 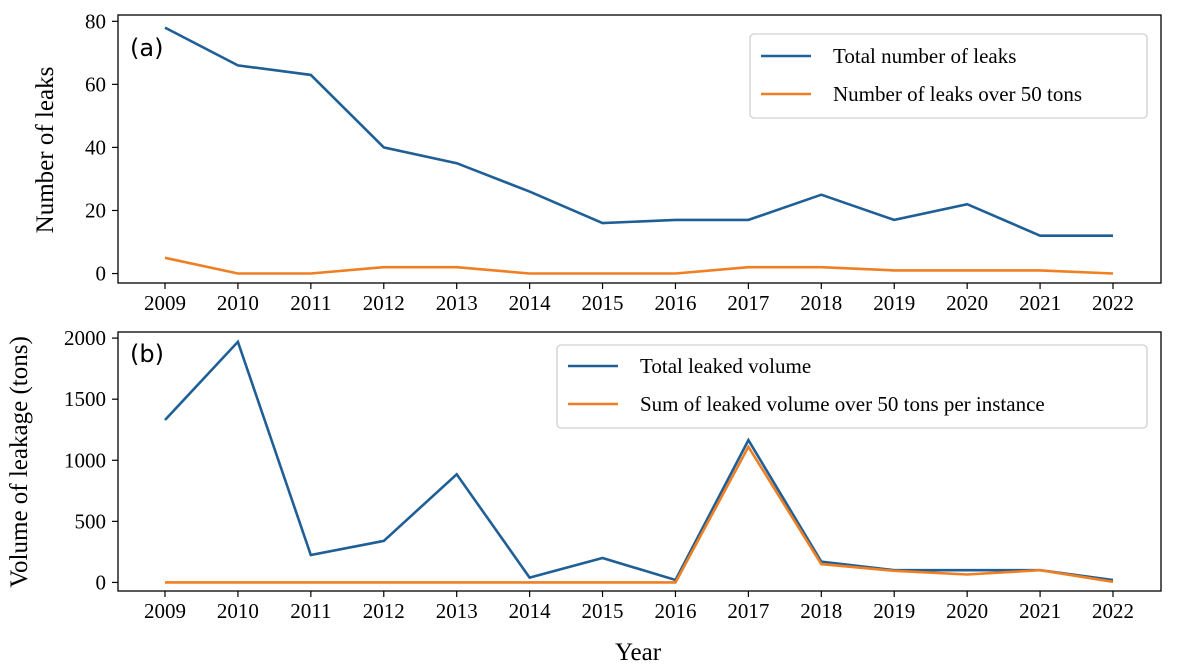 I want to click on legend-box-a, so click(x=948, y=76).